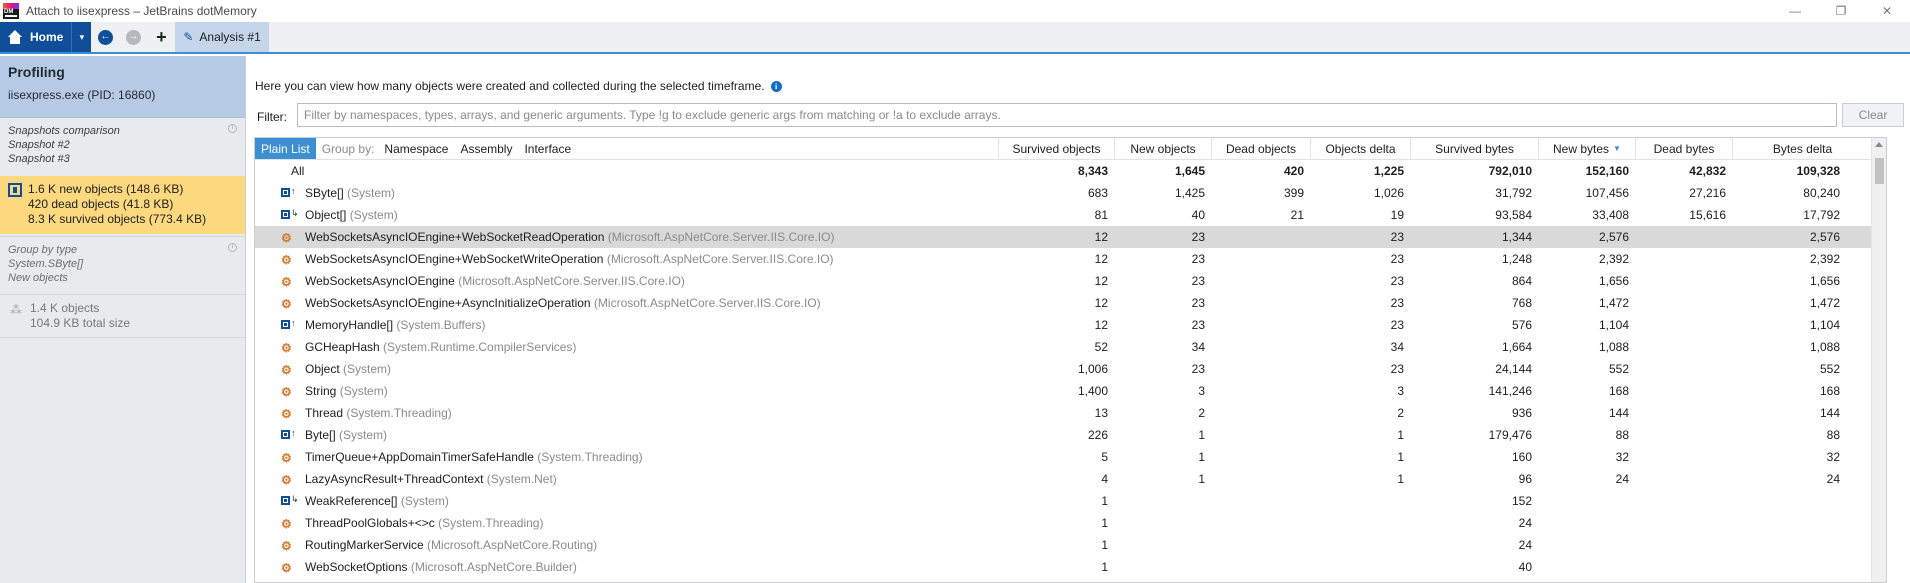  I want to click on home-button: Home, so click(36, 37).